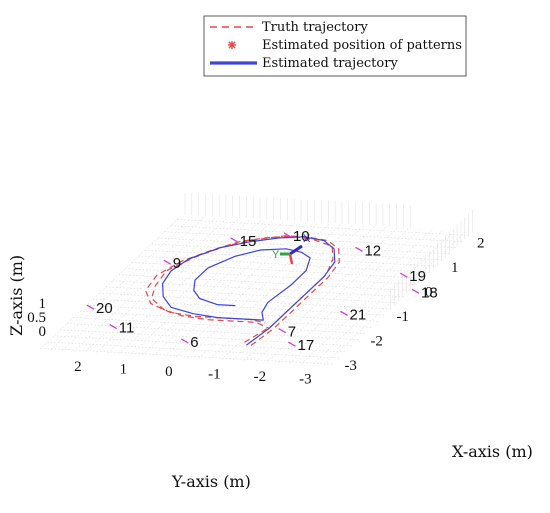 This screenshot has height=513, width=550. What do you see at coordinates (350, 366) in the screenshot?
I see `x-tick-label: -3` at bounding box center [350, 366].